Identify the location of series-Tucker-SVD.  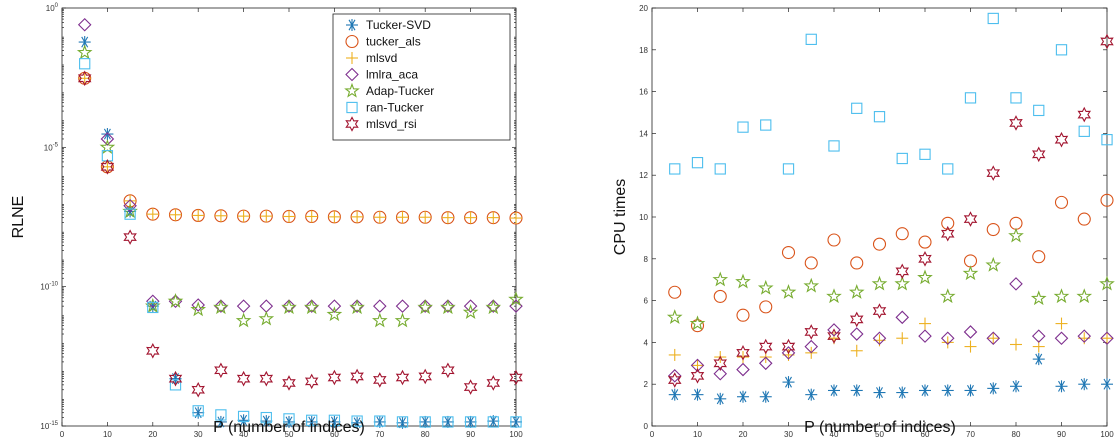
(890, 379).